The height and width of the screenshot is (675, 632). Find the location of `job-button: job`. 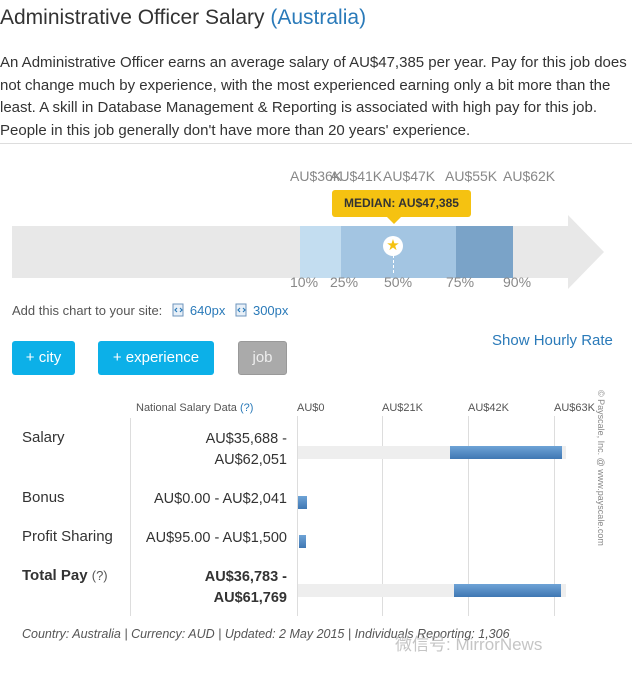

job-button: job is located at coordinates (262, 358).